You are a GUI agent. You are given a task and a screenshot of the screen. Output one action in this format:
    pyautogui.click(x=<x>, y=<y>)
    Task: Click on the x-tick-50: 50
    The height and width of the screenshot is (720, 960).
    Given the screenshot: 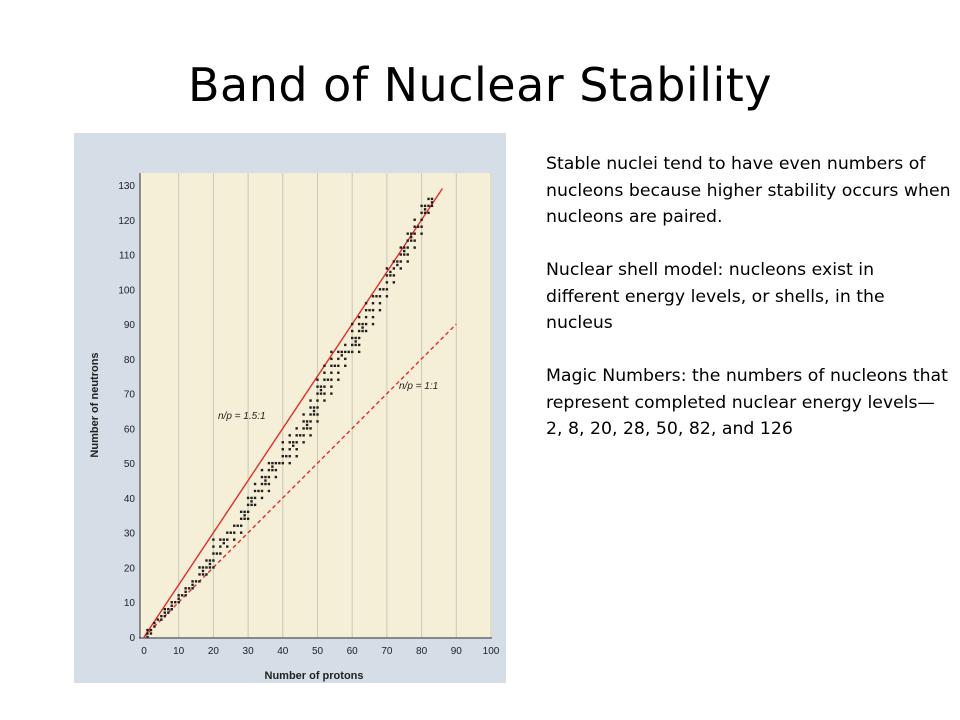 What is the action you would take?
    pyautogui.click(x=318, y=651)
    